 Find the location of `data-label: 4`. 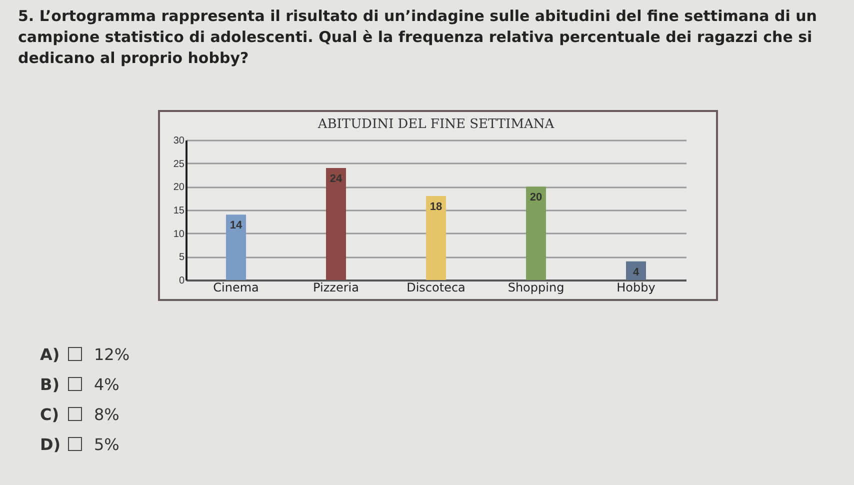

data-label: 4 is located at coordinates (636, 272).